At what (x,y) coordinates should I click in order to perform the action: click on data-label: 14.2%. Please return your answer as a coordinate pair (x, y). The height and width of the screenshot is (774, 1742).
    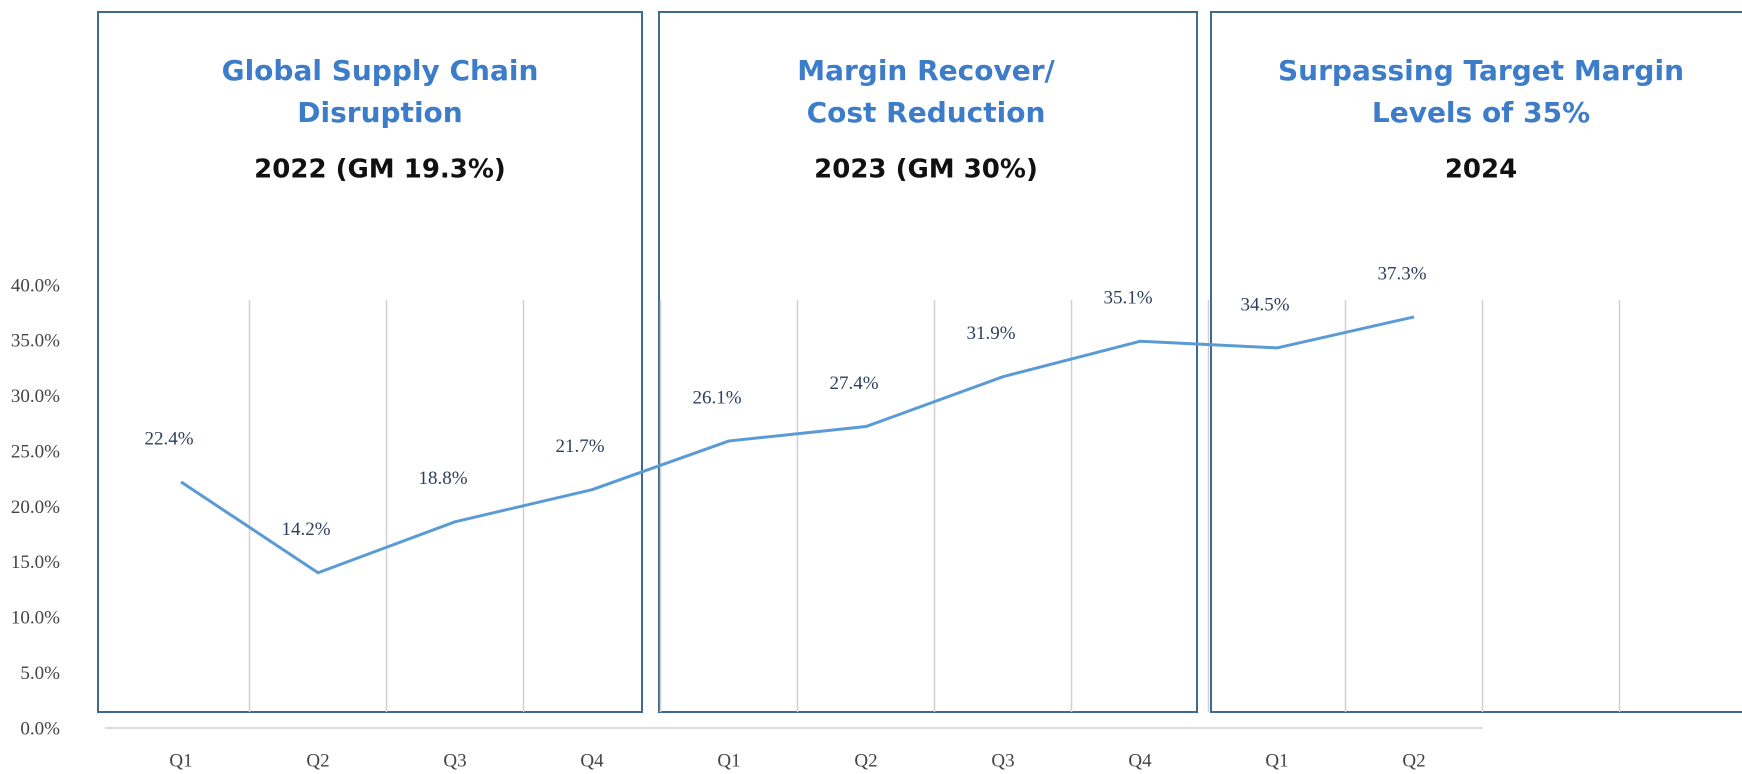
    Looking at the image, I should click on (305, 529).